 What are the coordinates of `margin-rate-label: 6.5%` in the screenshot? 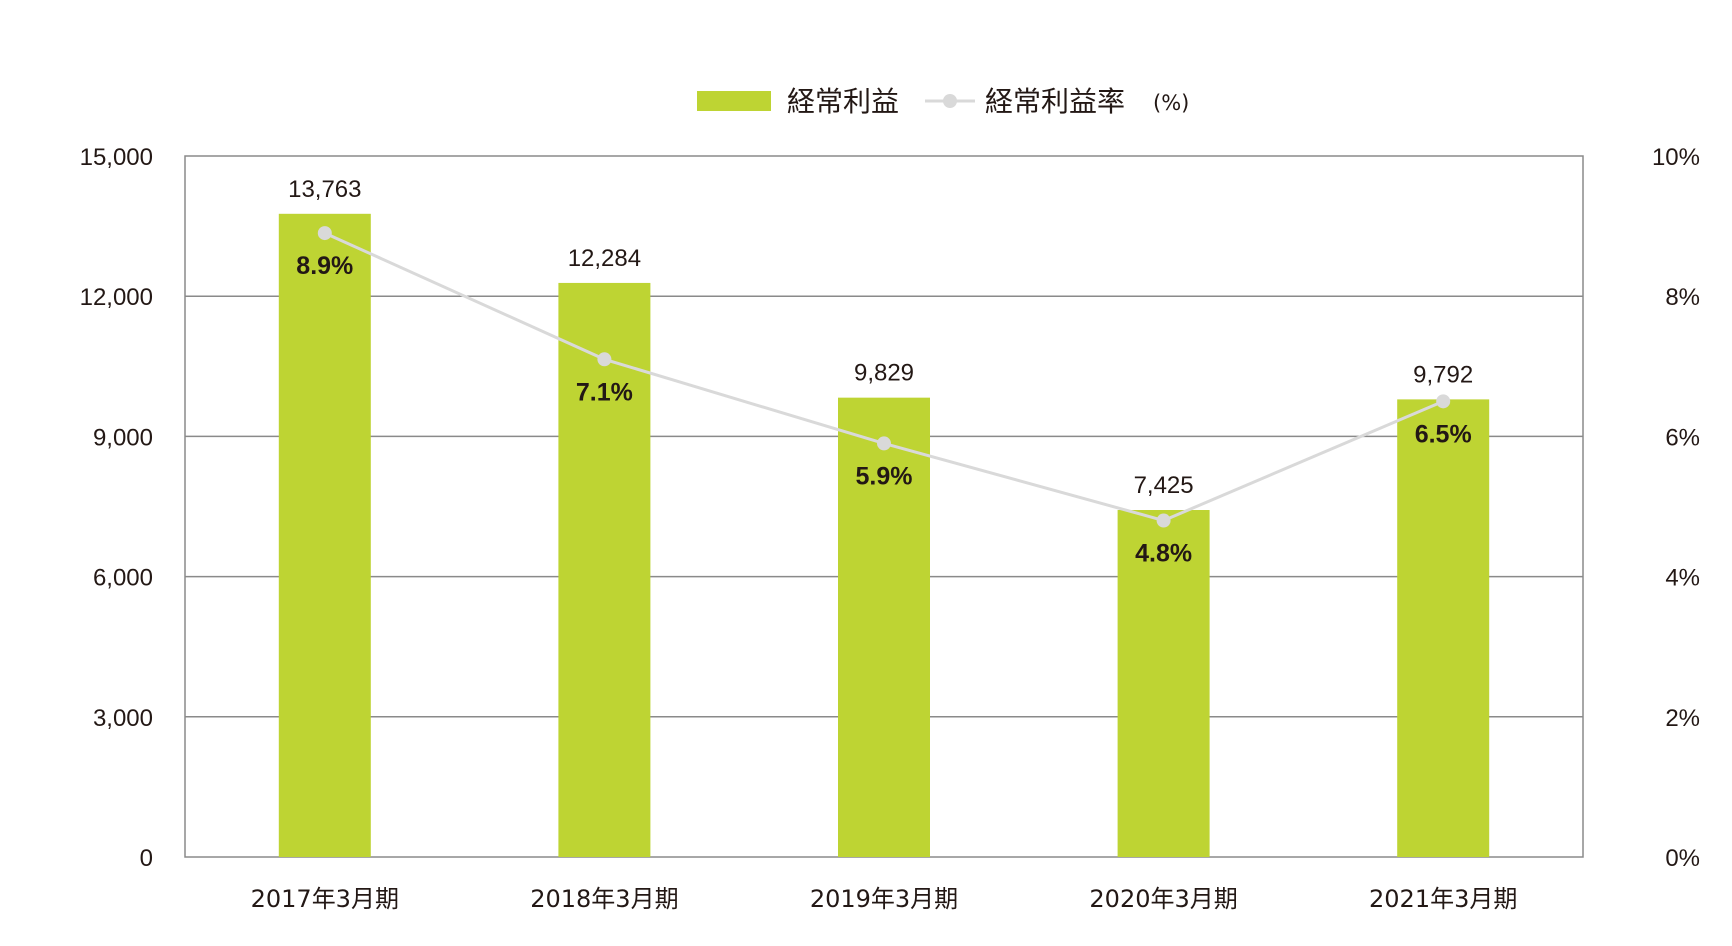 It's located at (1443, 434).